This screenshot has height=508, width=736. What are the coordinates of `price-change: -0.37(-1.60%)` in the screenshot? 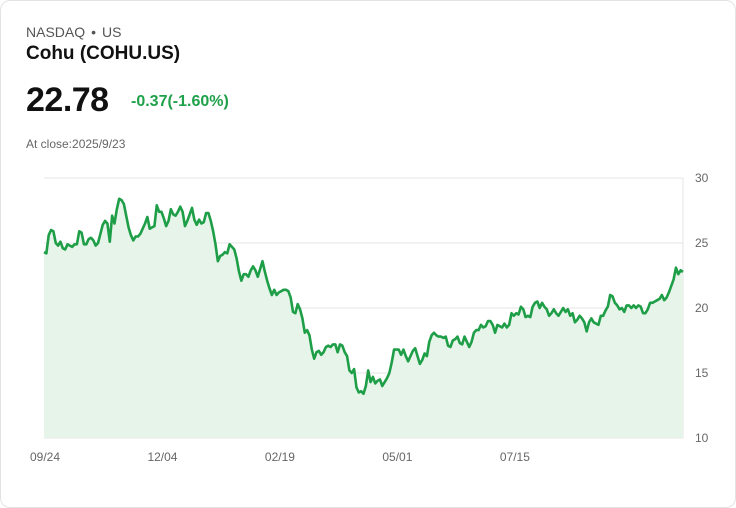 It's located at (180, 101).